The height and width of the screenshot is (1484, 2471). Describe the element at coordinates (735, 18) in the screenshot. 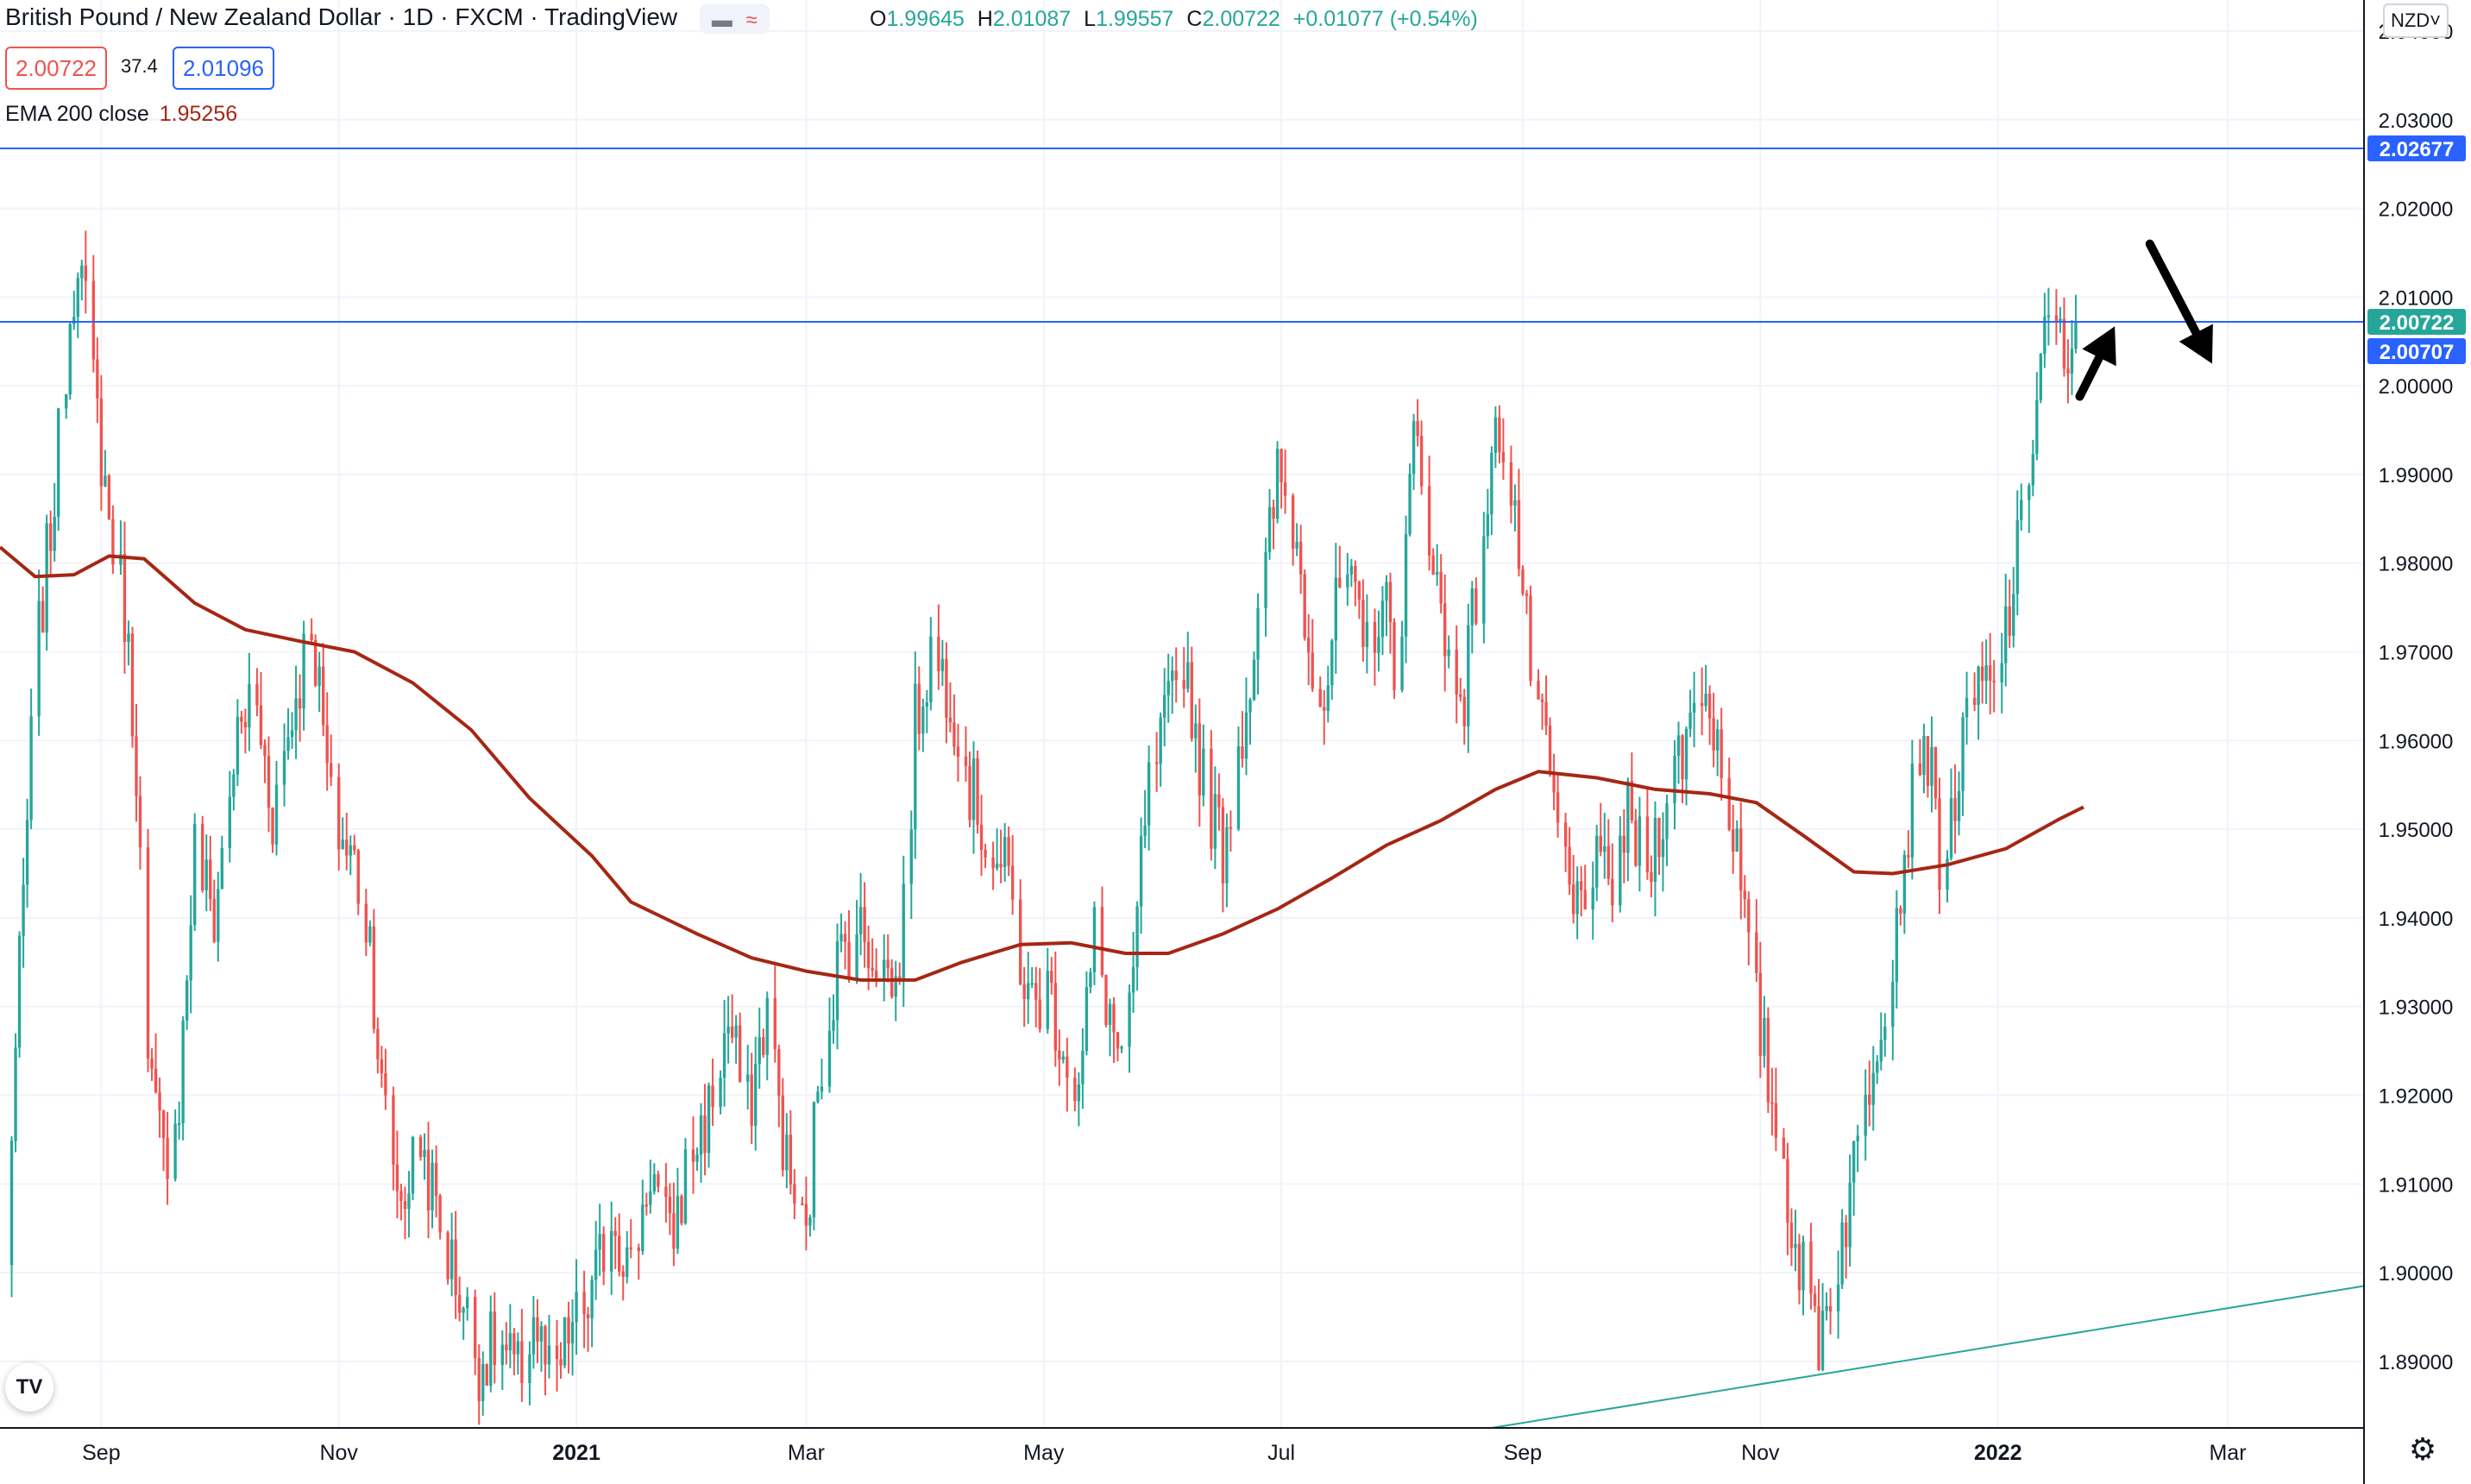

I see `legend-toggle: ▬ ≈` at that location.